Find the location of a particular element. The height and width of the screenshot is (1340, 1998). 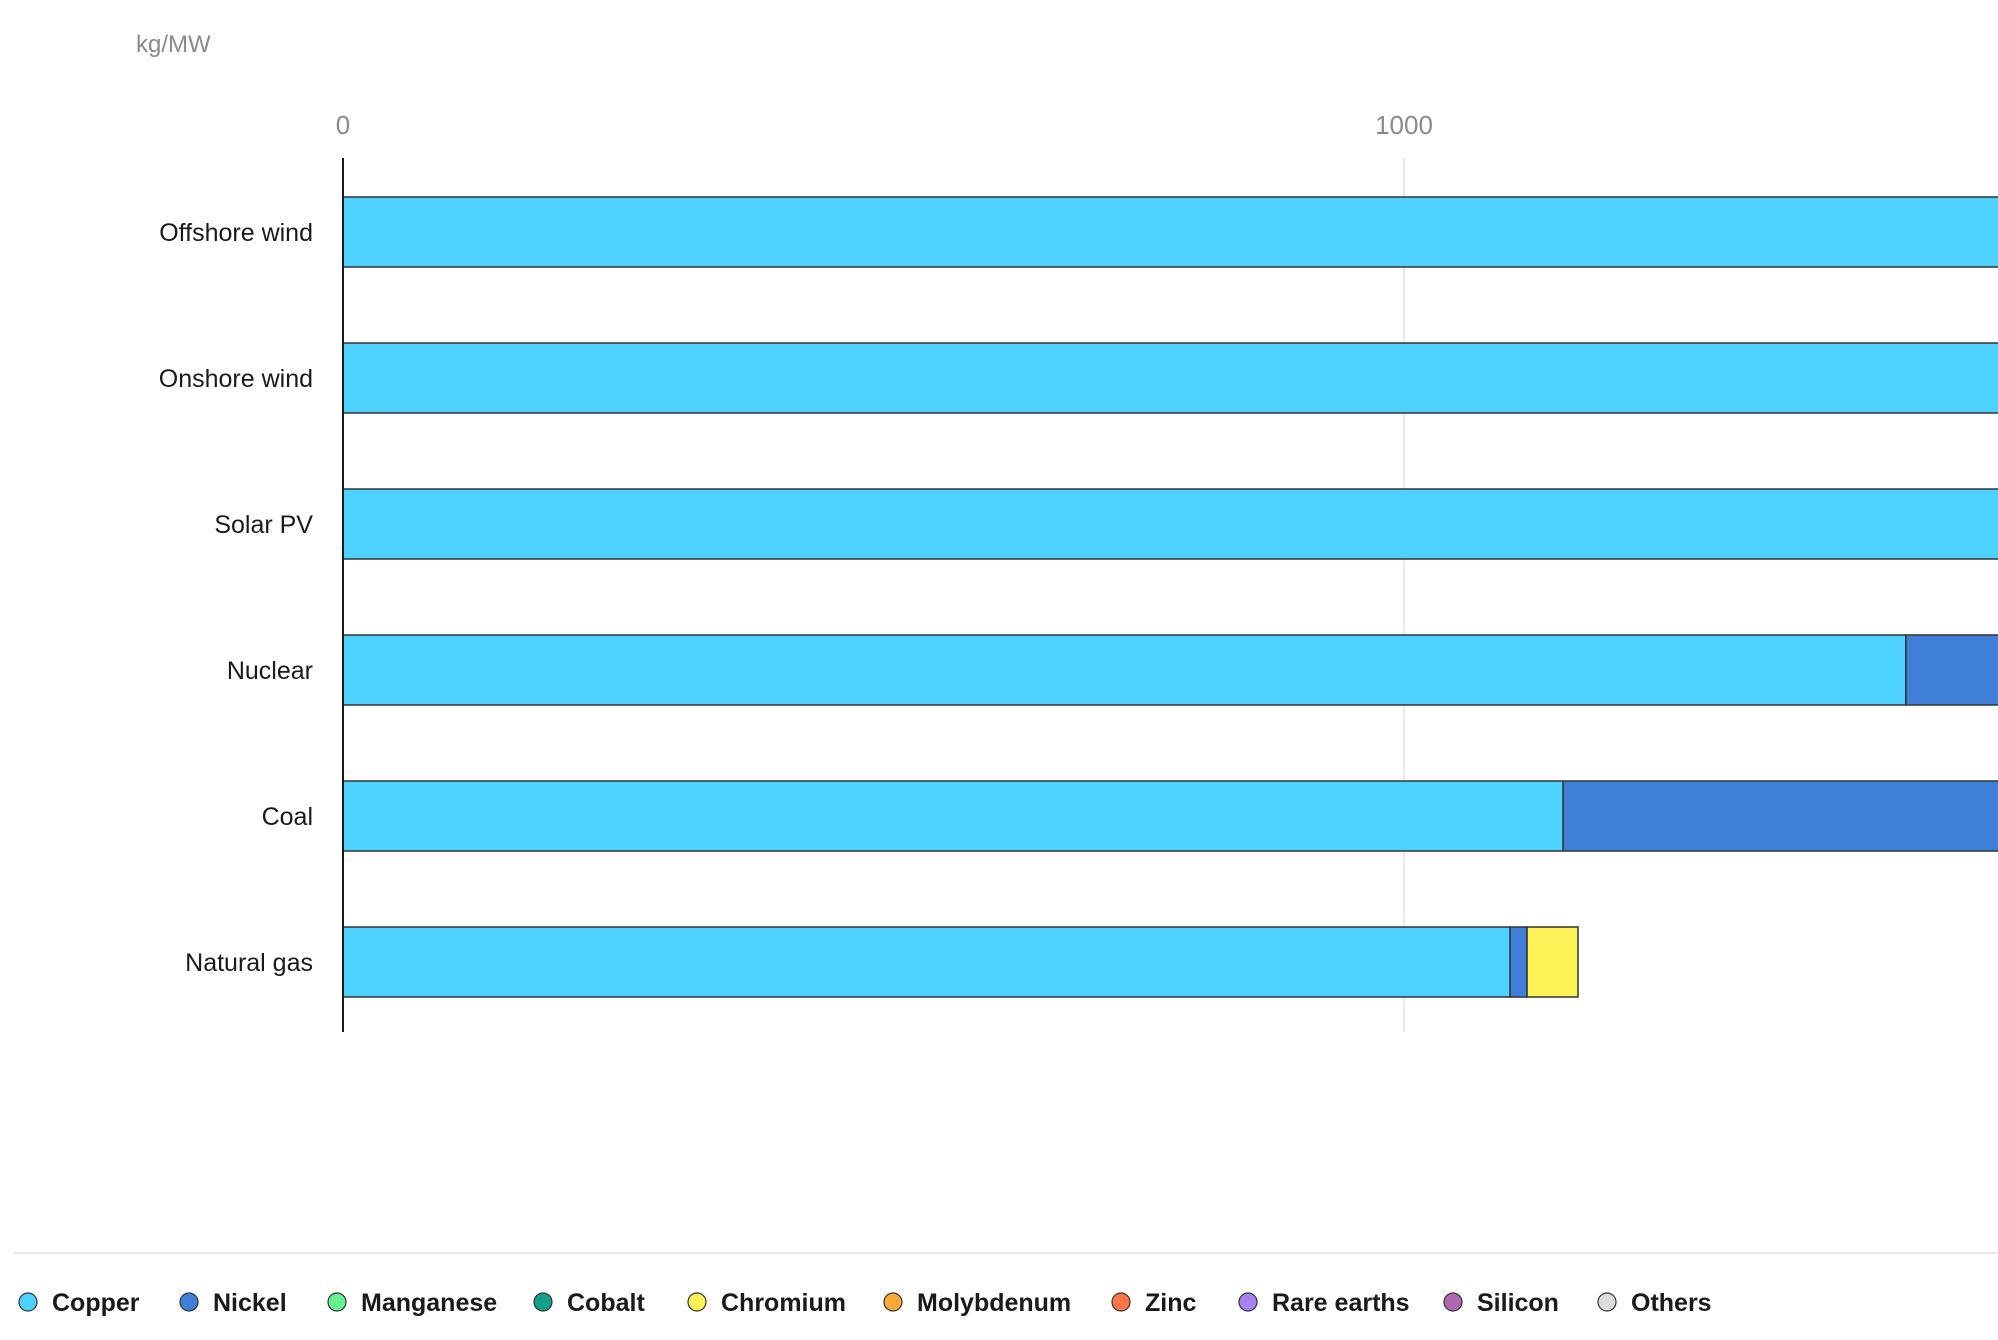

category-label: Natural gas is located at coordinates (249, 963).